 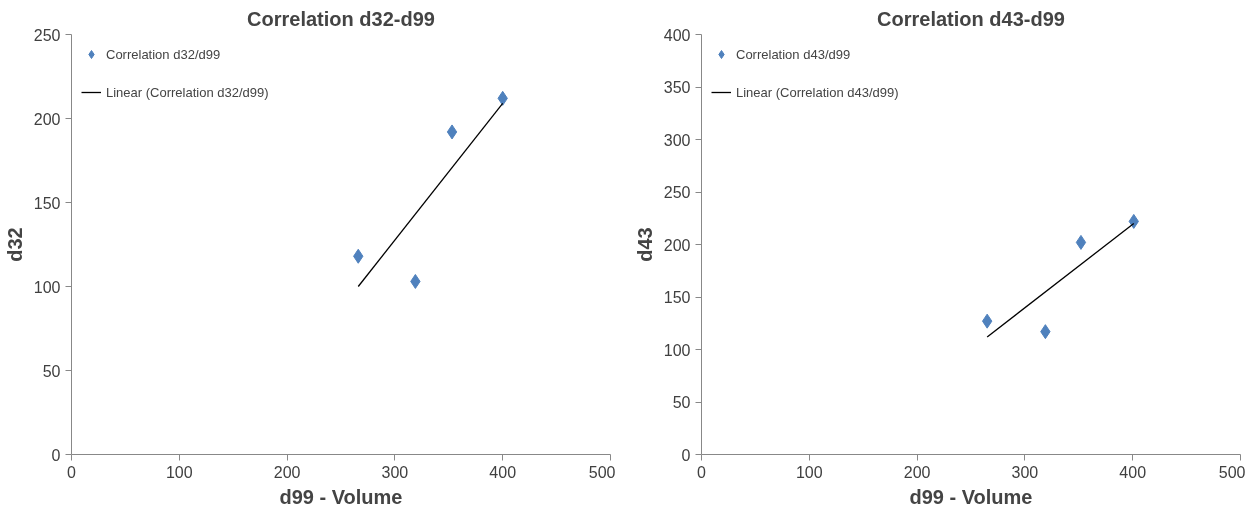 I want to click on chart-title: Correlation d43-d99, so click(x=971, y=18).